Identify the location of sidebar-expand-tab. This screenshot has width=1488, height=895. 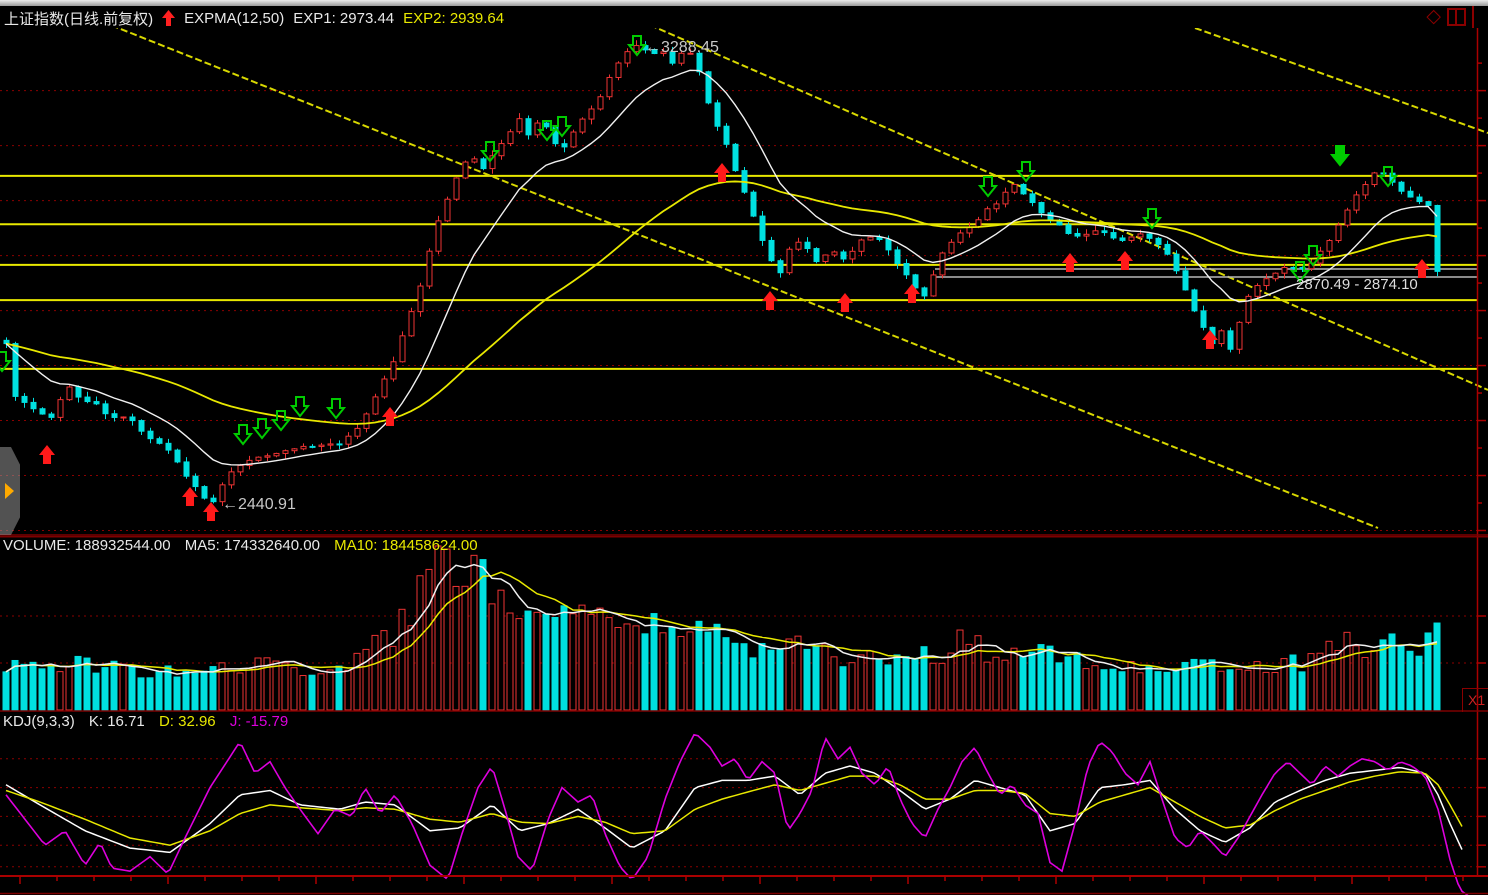
(10, 491).